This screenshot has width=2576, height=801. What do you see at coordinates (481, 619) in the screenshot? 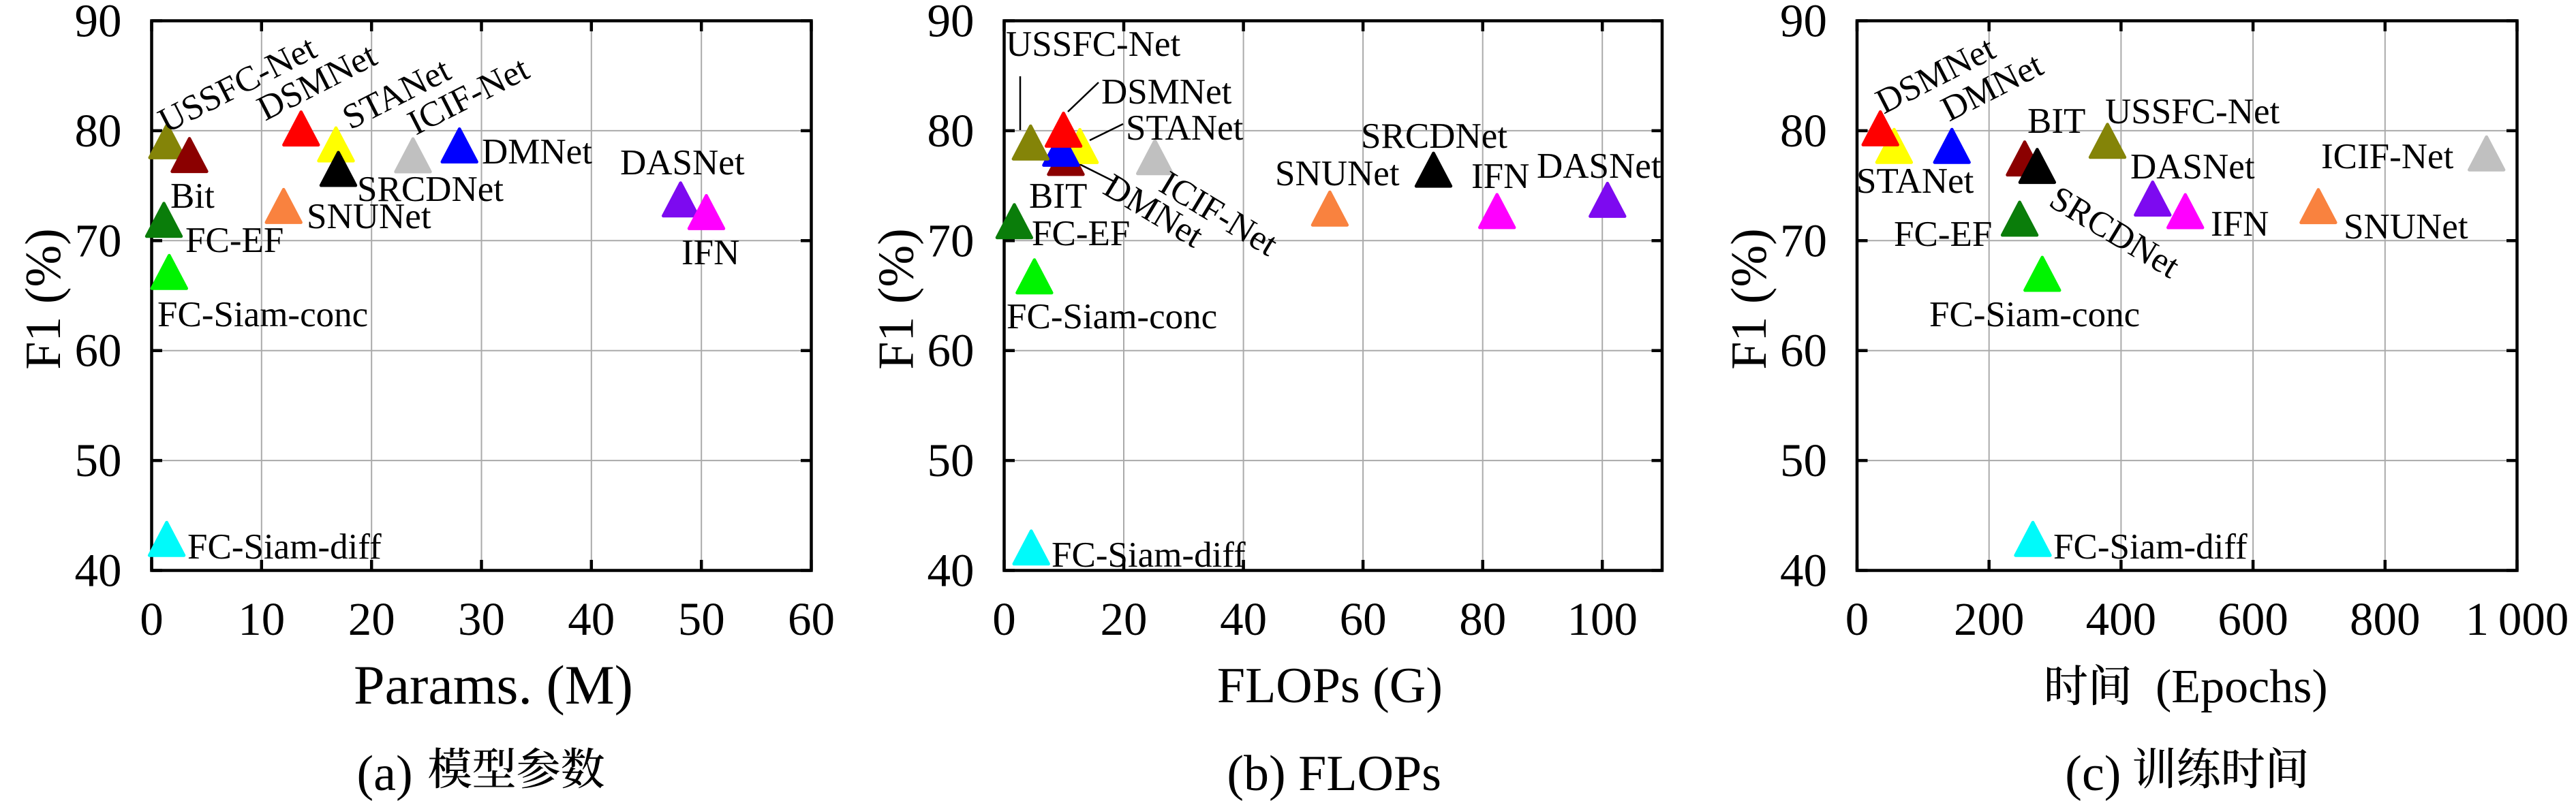
I see `svg-text: 30` at bounding box center [481, 619].